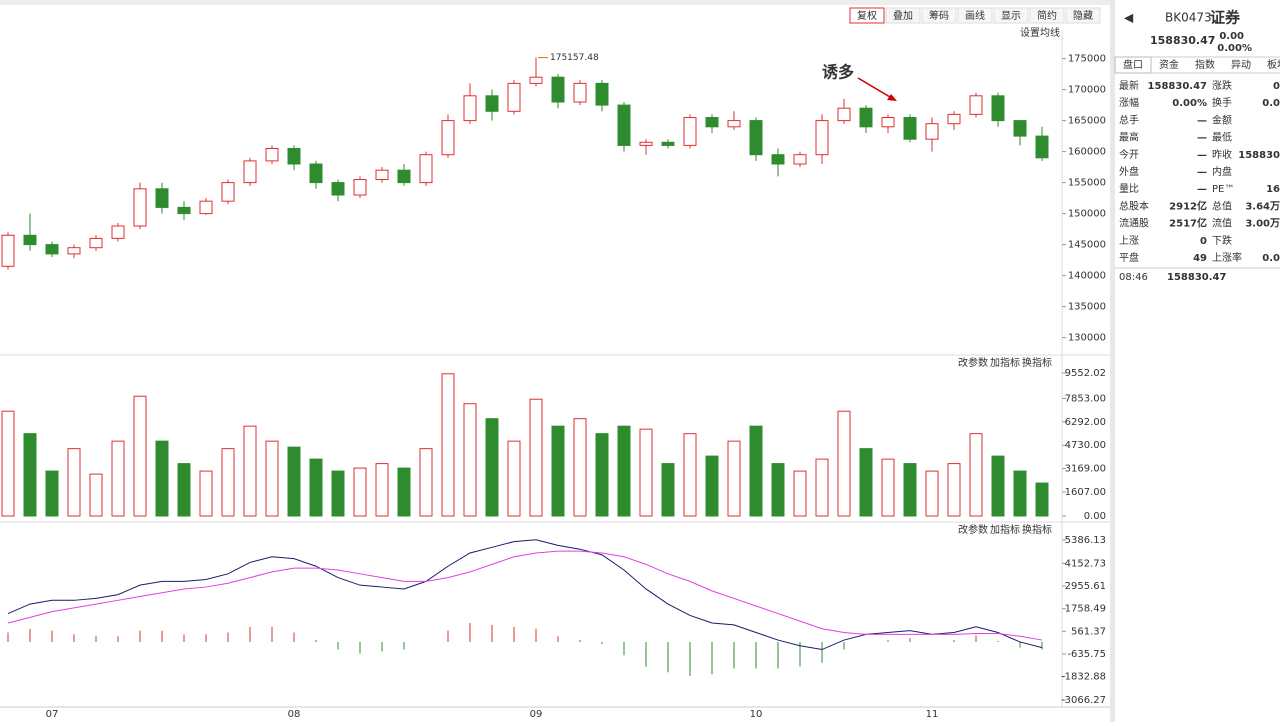  I want to click on y-tick-label: 0.00, so click(1095, 516).